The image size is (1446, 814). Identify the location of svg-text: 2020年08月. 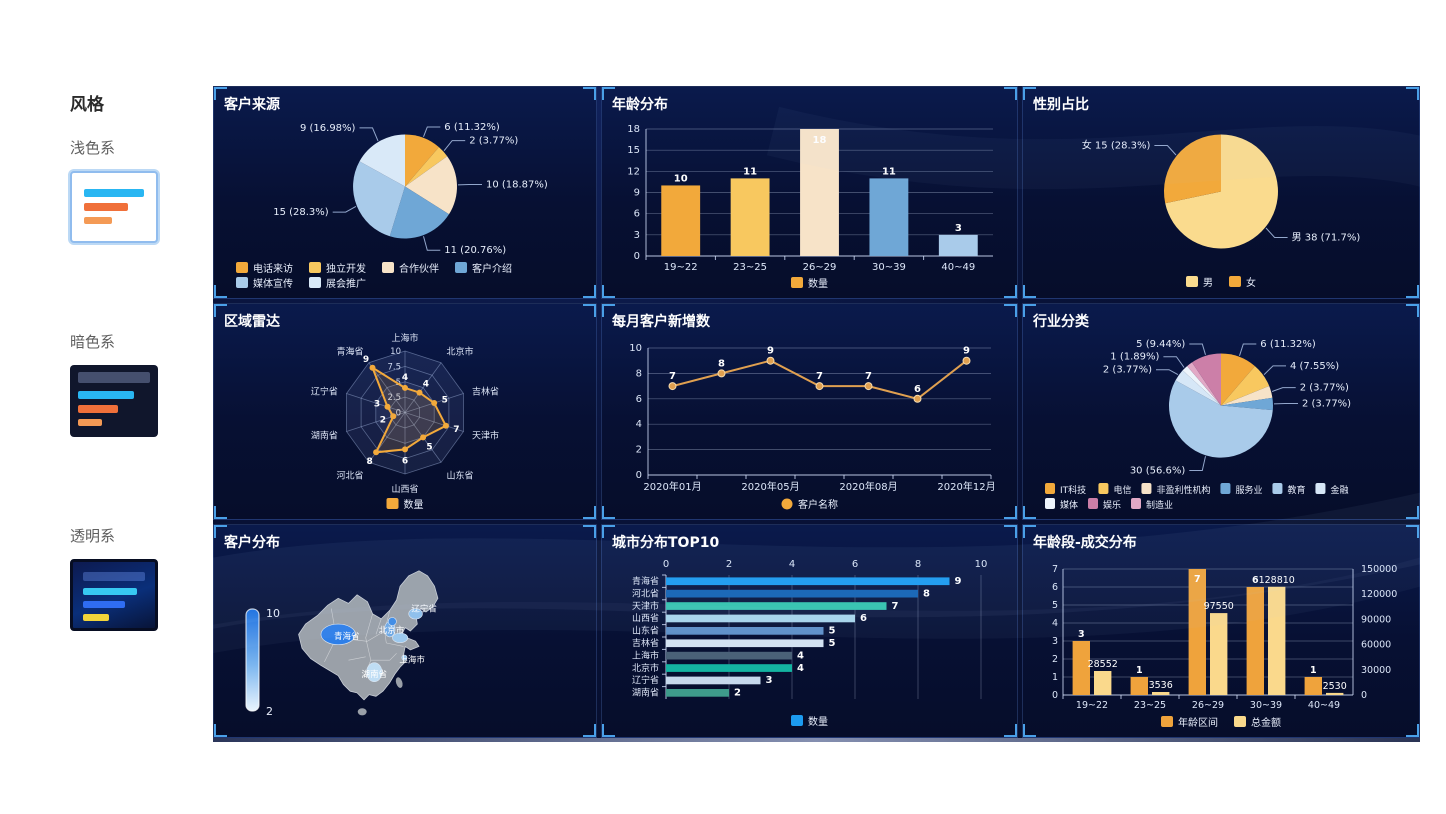
(868, 486).